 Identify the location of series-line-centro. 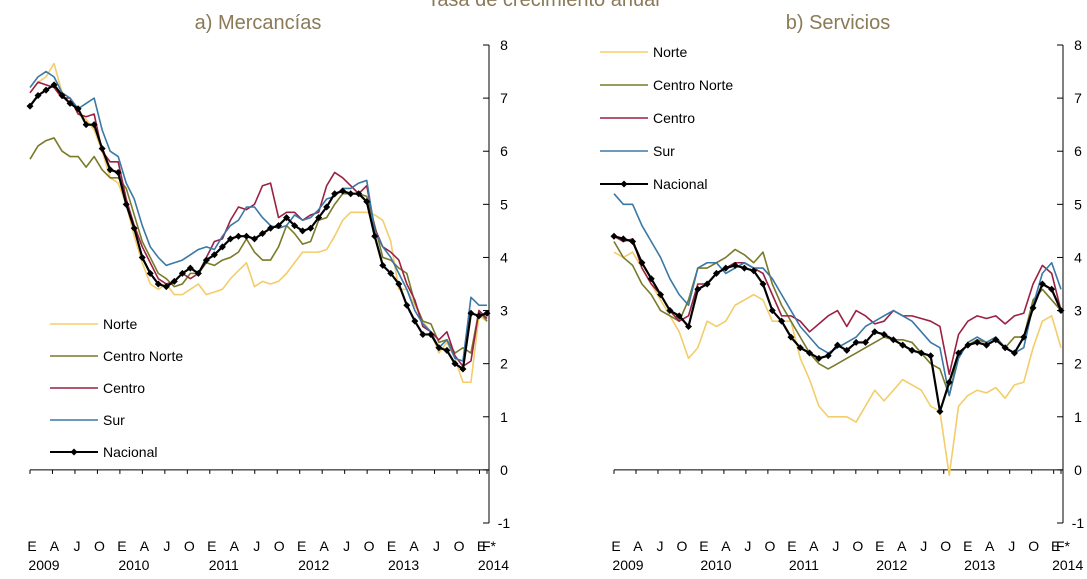
(837, 305).